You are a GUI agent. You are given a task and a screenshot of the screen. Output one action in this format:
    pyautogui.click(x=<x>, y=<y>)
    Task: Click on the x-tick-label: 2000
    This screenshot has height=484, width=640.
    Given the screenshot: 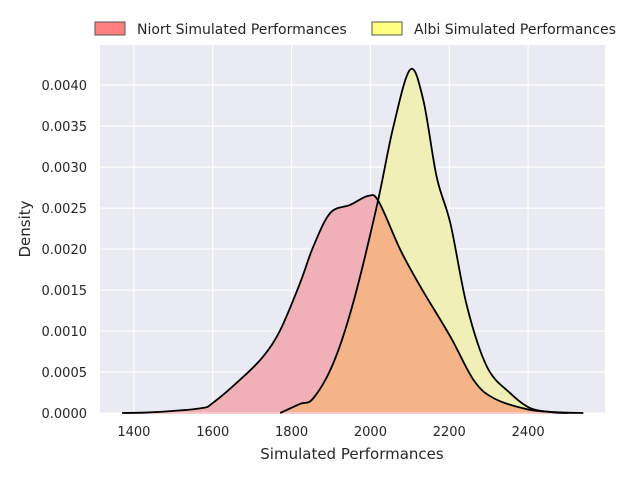 What is the action you would take?
    pyautogui.click(x=370, y=432)
    